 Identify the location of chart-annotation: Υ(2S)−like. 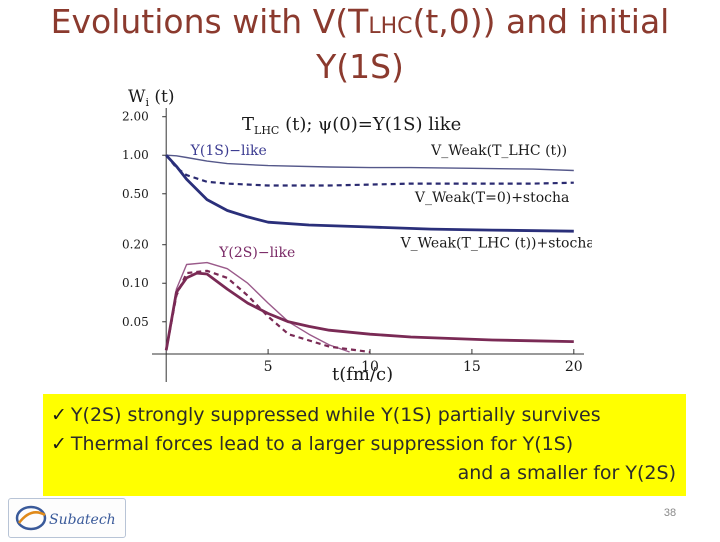
(256, 253).